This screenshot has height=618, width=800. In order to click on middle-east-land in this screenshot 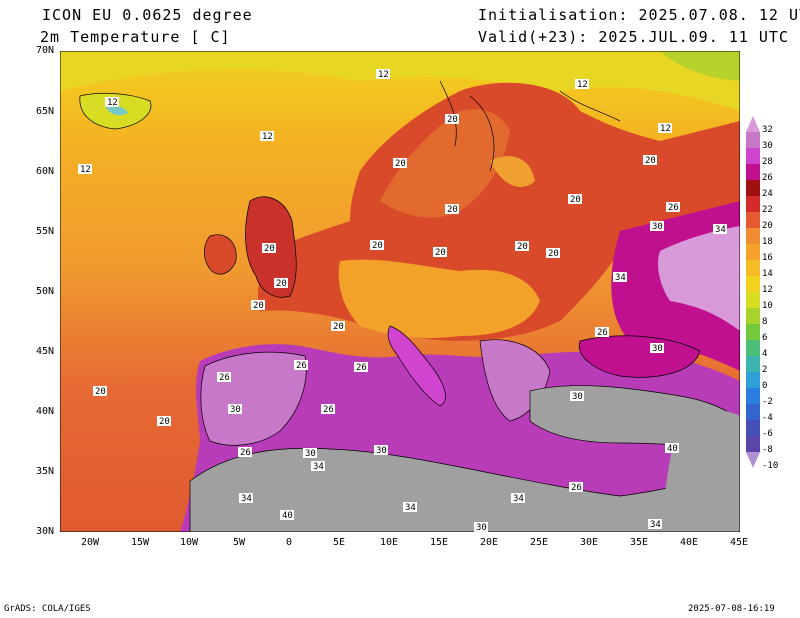, I will do `click(700, 470)`.